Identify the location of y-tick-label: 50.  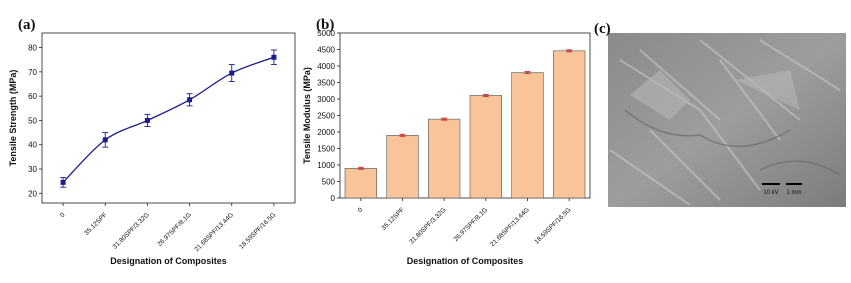
(32, 120).